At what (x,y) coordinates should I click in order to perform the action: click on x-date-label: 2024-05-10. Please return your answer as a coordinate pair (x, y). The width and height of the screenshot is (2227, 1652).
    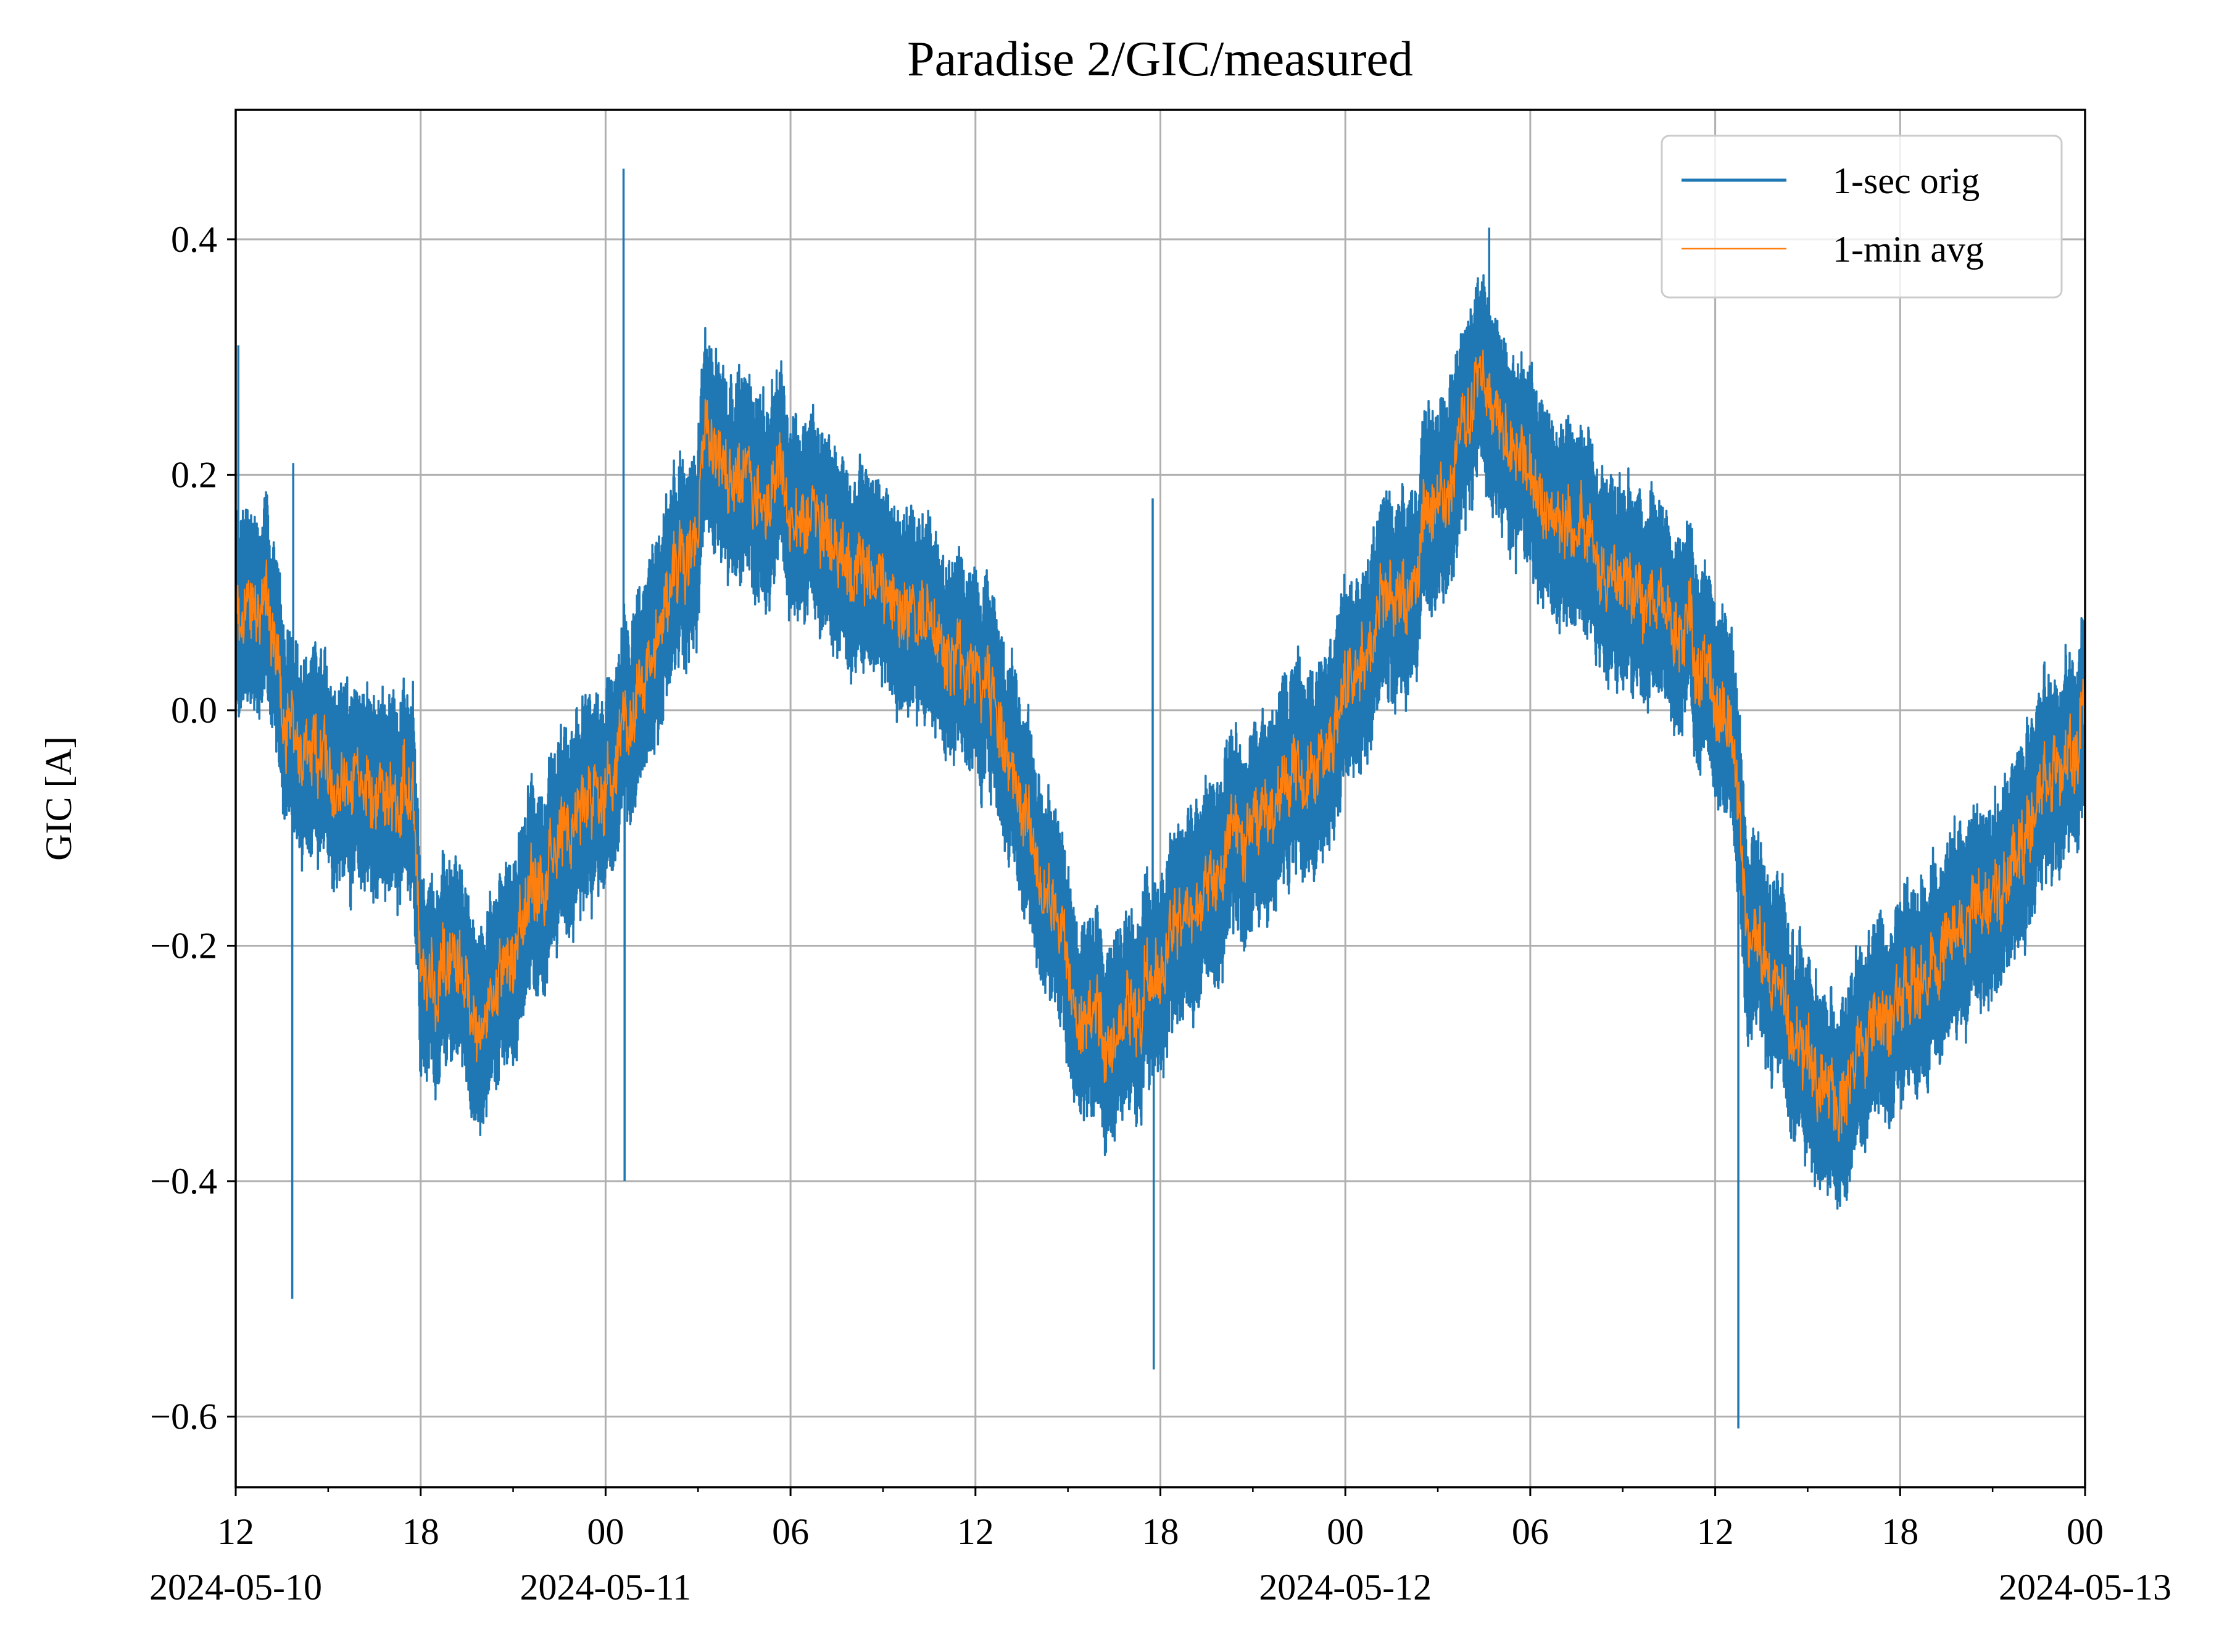
    Looking at the image, I should click on (235, 1588).